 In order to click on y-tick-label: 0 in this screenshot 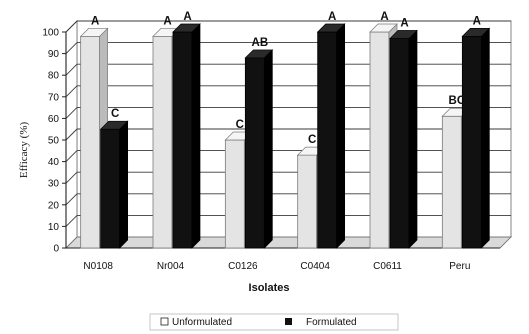, I will do `click(56, 249)`.